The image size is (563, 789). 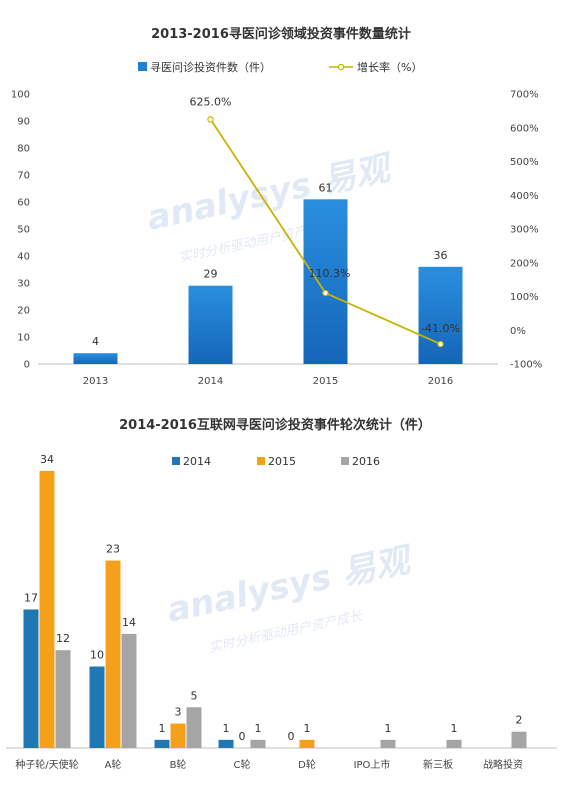 What do you see at coordinates (280, 67) in the screenshot?
I see `chart1-legend: 寻医问诊投资件数（件） 增长率（%）` at bounding box center [280, 67].